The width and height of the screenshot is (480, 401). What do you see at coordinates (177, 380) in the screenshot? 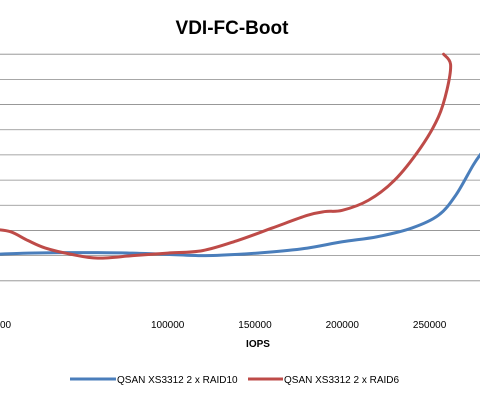
I see `legend-label-1: QSAN XS3312 2 x RAID10` at bounding box center [177, 380].